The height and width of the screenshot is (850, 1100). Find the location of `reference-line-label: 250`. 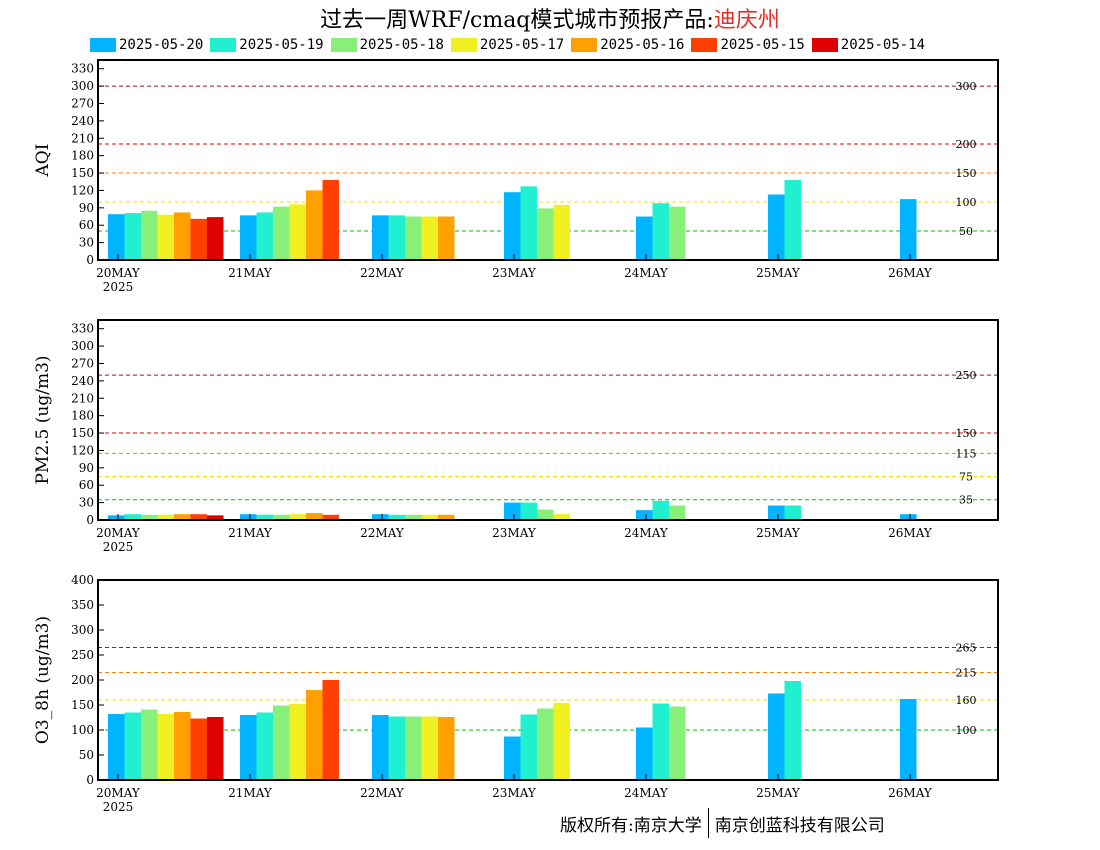

reference-line-label: 250 is located at coordinates (966, 375).